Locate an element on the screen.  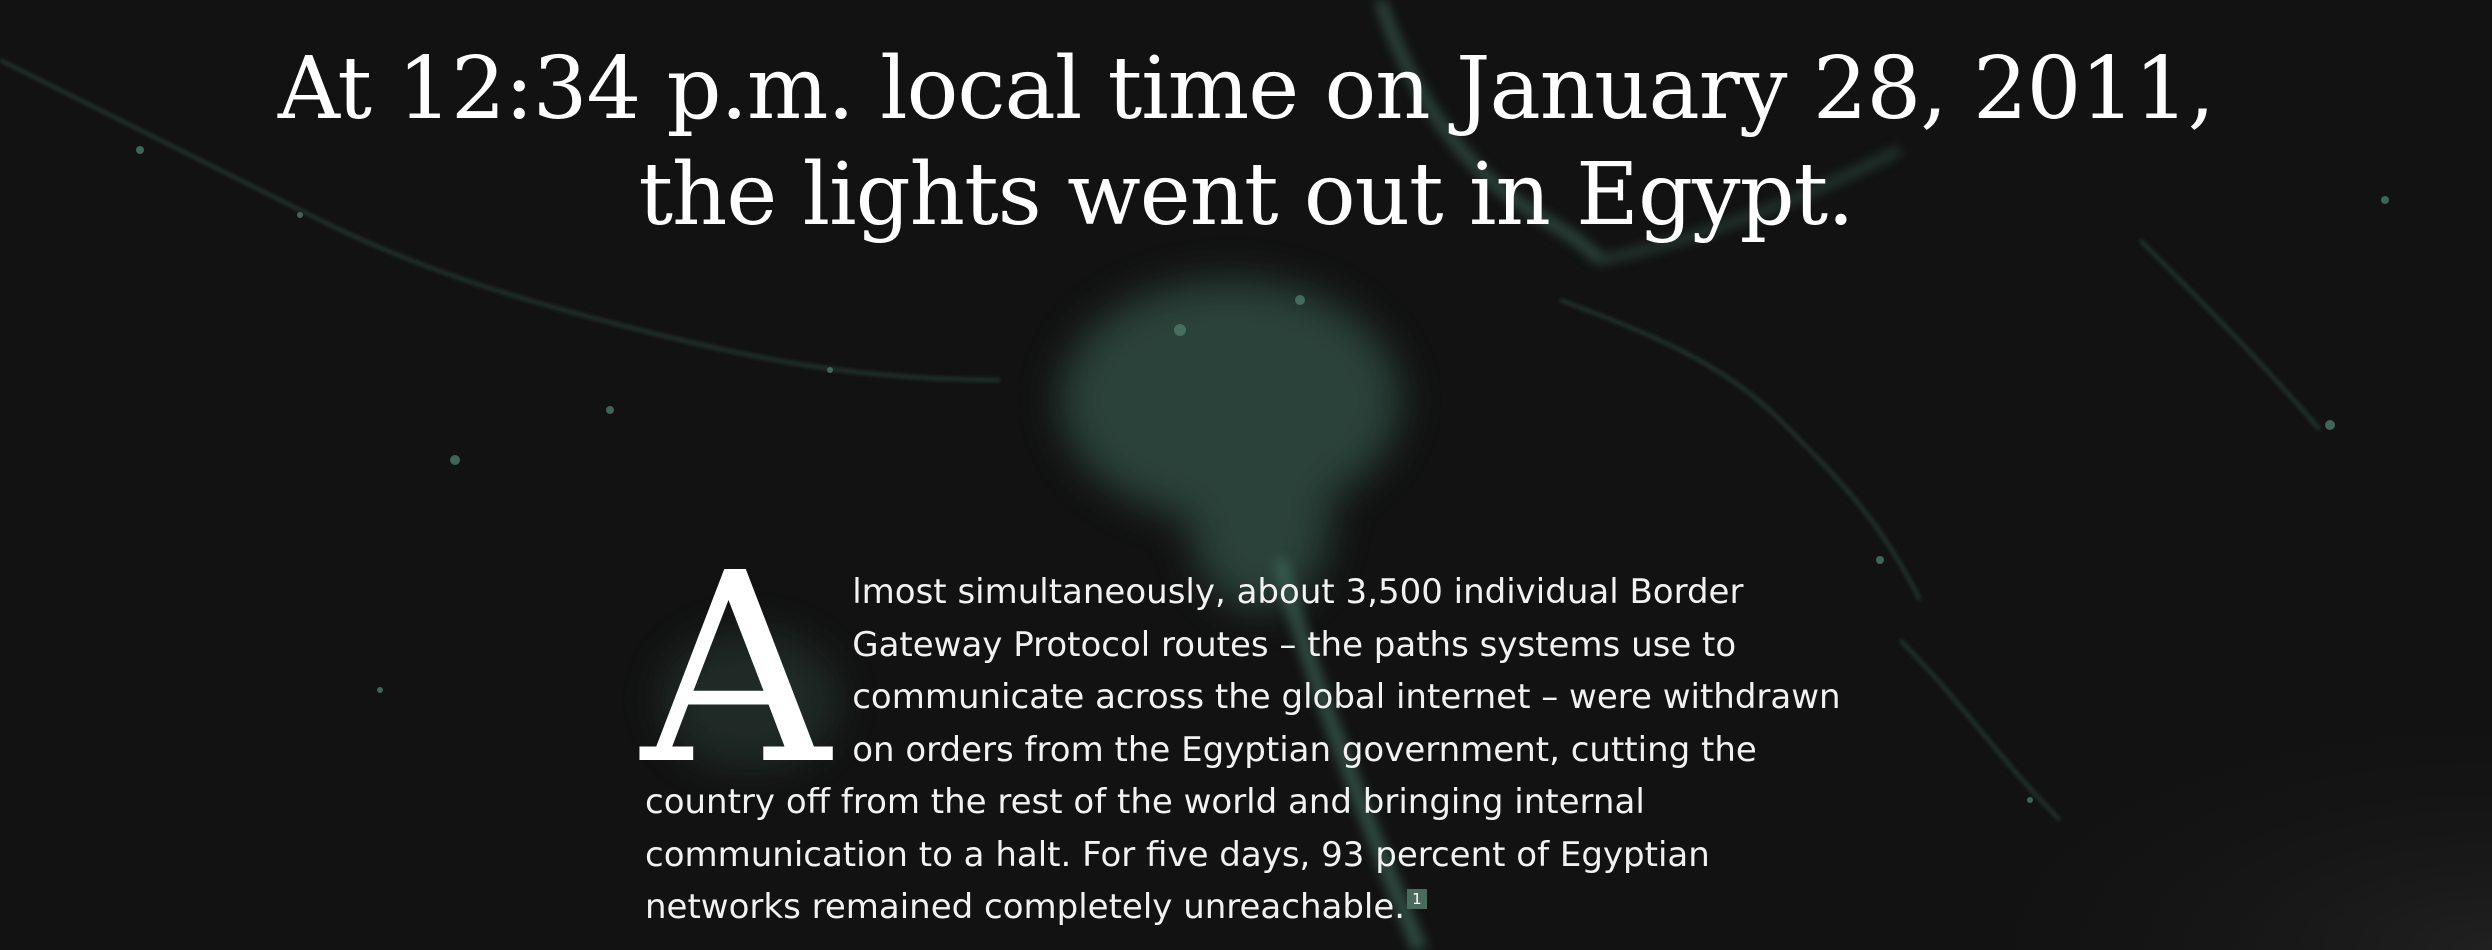
footnote-ref-button: 1 is located at coordinates (1417, 899).